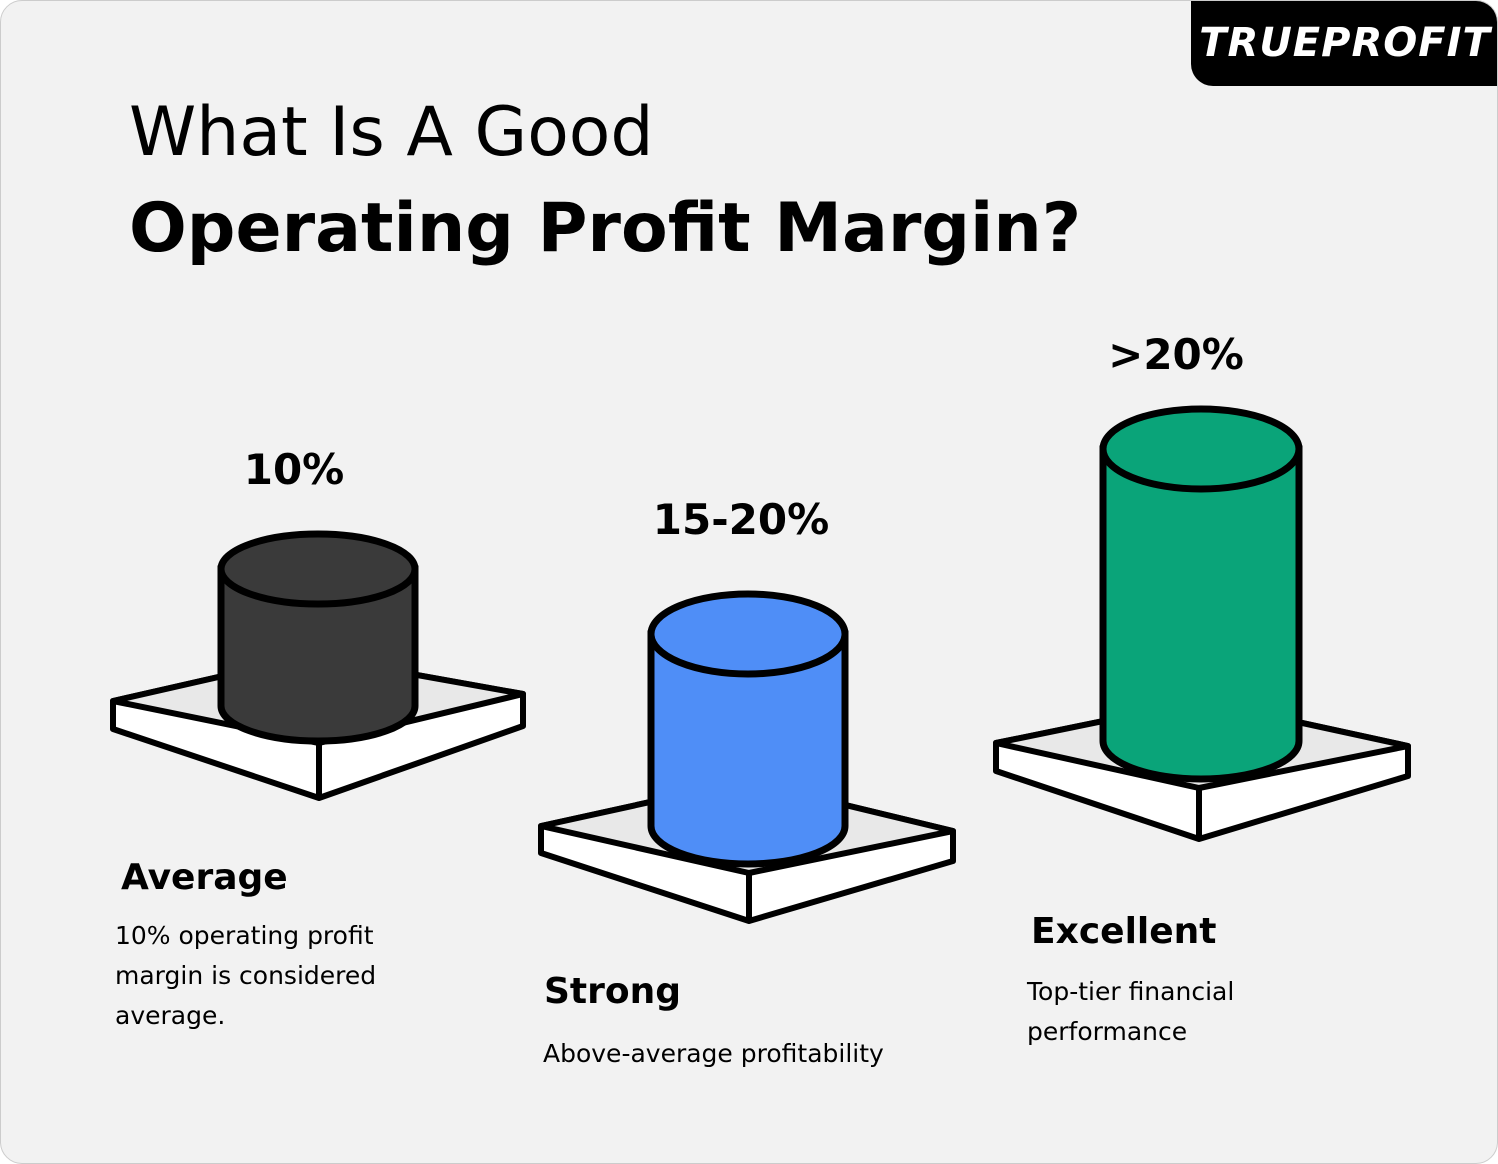  Describe the element at coordinates (204, 877) in the screenshot. I see `tier-label: Average` at that location.